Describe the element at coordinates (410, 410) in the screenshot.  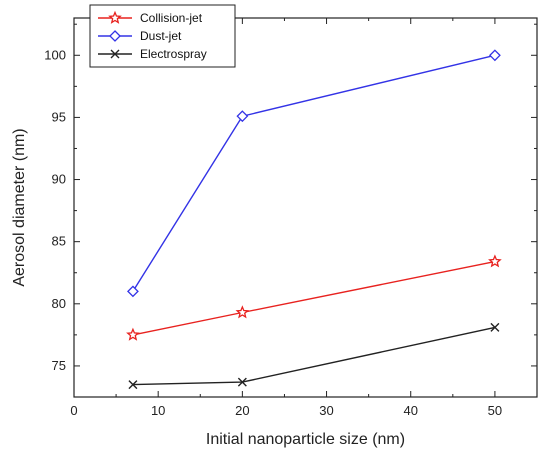
I see `x-tick-label: 40` at that location.